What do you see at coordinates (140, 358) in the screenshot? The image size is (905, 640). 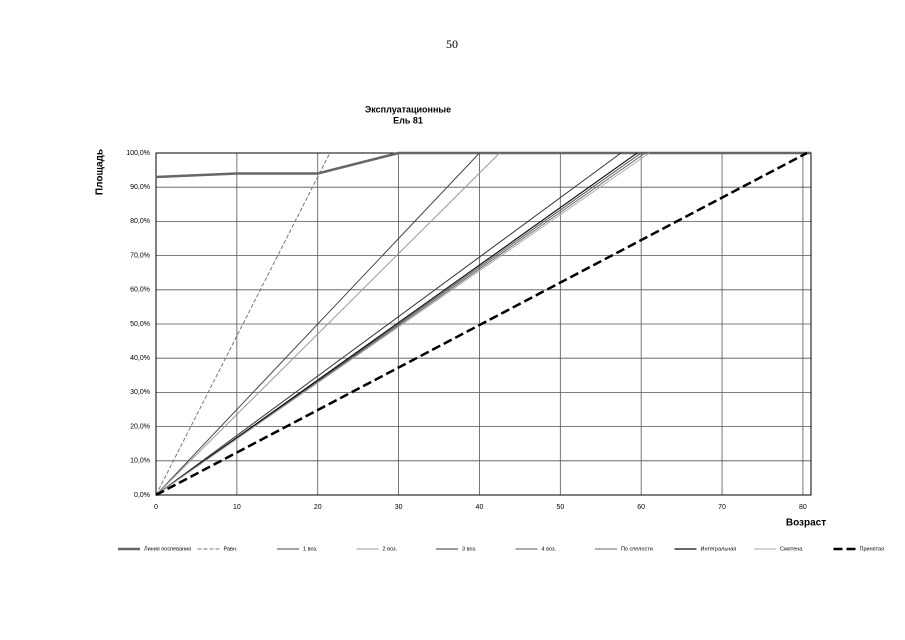 I see `y-tick-label: 40,0%` at bounding box center [140, 358].